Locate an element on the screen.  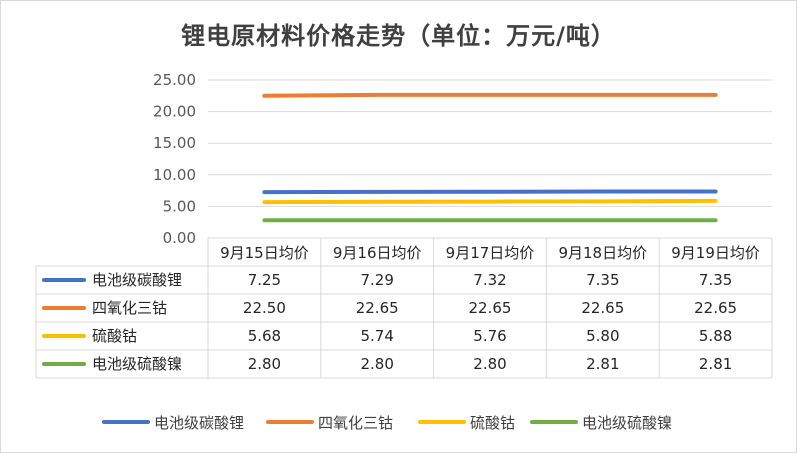
data-label: 22.50 is located at coordinates (264, 308).